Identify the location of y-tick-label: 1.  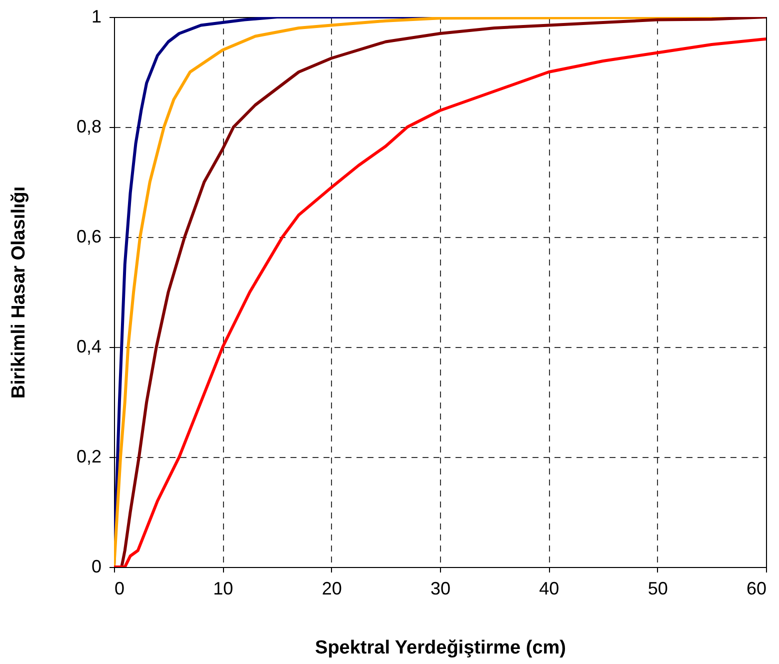
(96, 16).